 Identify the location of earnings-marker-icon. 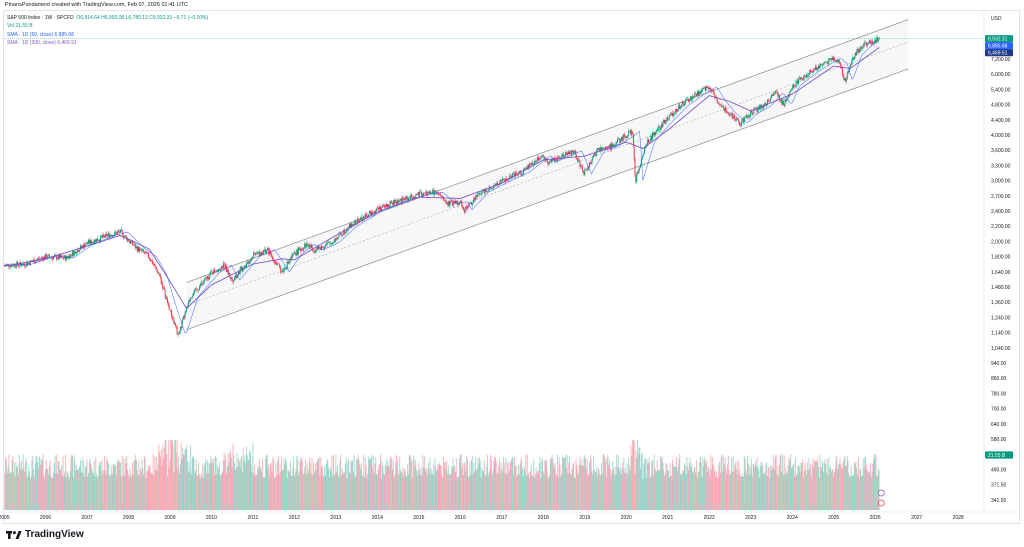
(881, 503).